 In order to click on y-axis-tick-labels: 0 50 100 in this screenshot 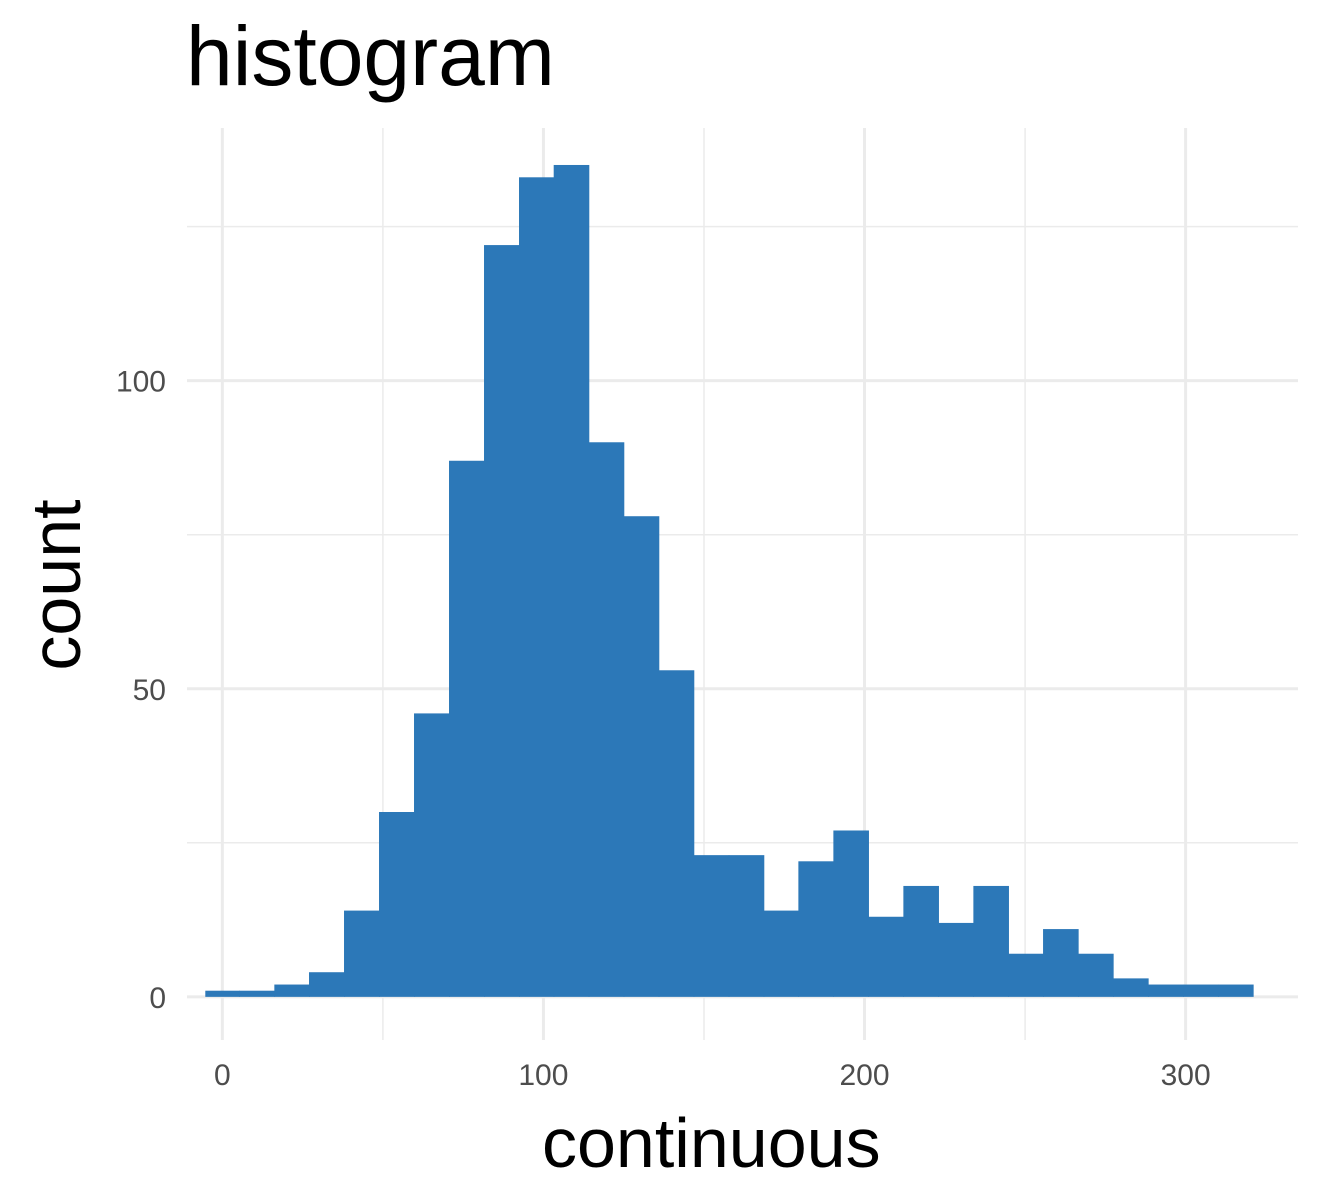, I will do `click(141, 690)`.